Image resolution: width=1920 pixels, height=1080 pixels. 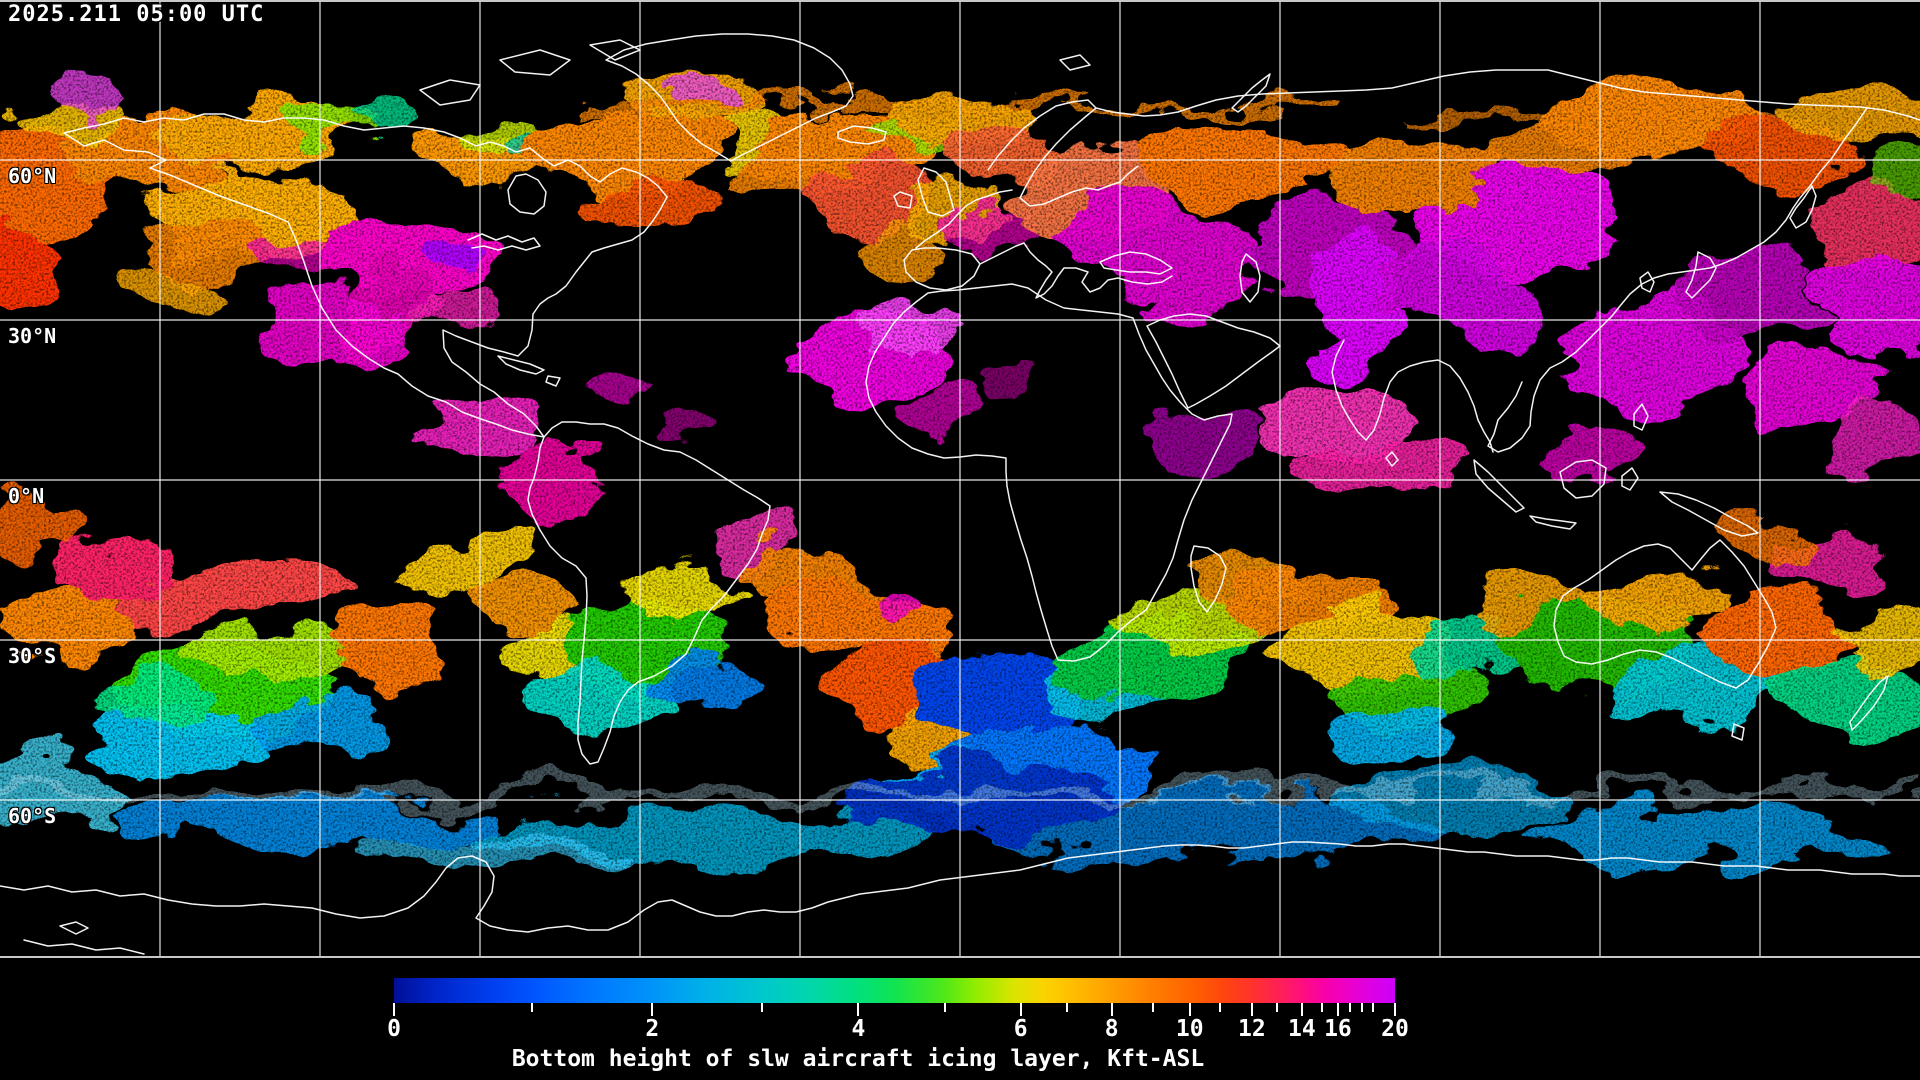 What do you see at coordinates (1395, 1029) in the screenshot?
I see `colorbar-tick-label: 20` at bounding box center [1395, 1029].